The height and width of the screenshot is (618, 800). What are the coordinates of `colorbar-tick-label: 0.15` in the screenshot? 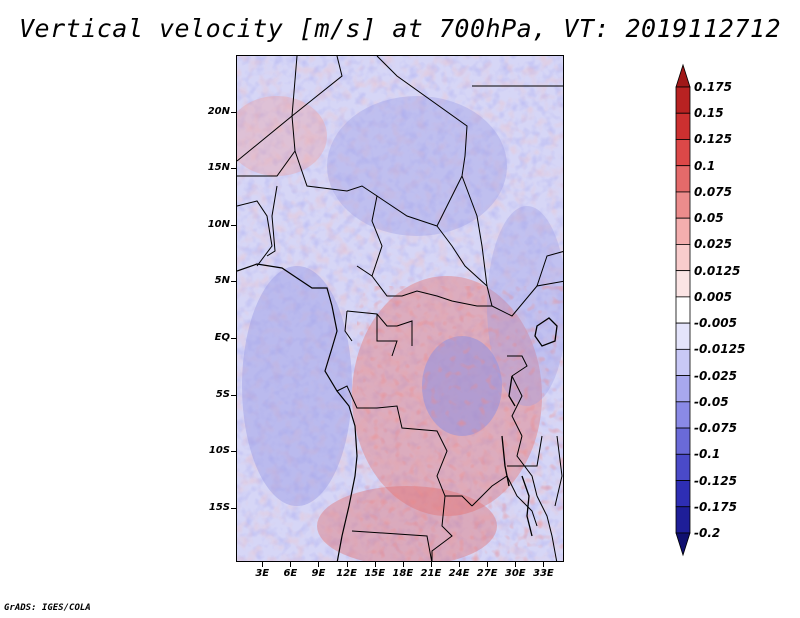 It's located at (709, 113).